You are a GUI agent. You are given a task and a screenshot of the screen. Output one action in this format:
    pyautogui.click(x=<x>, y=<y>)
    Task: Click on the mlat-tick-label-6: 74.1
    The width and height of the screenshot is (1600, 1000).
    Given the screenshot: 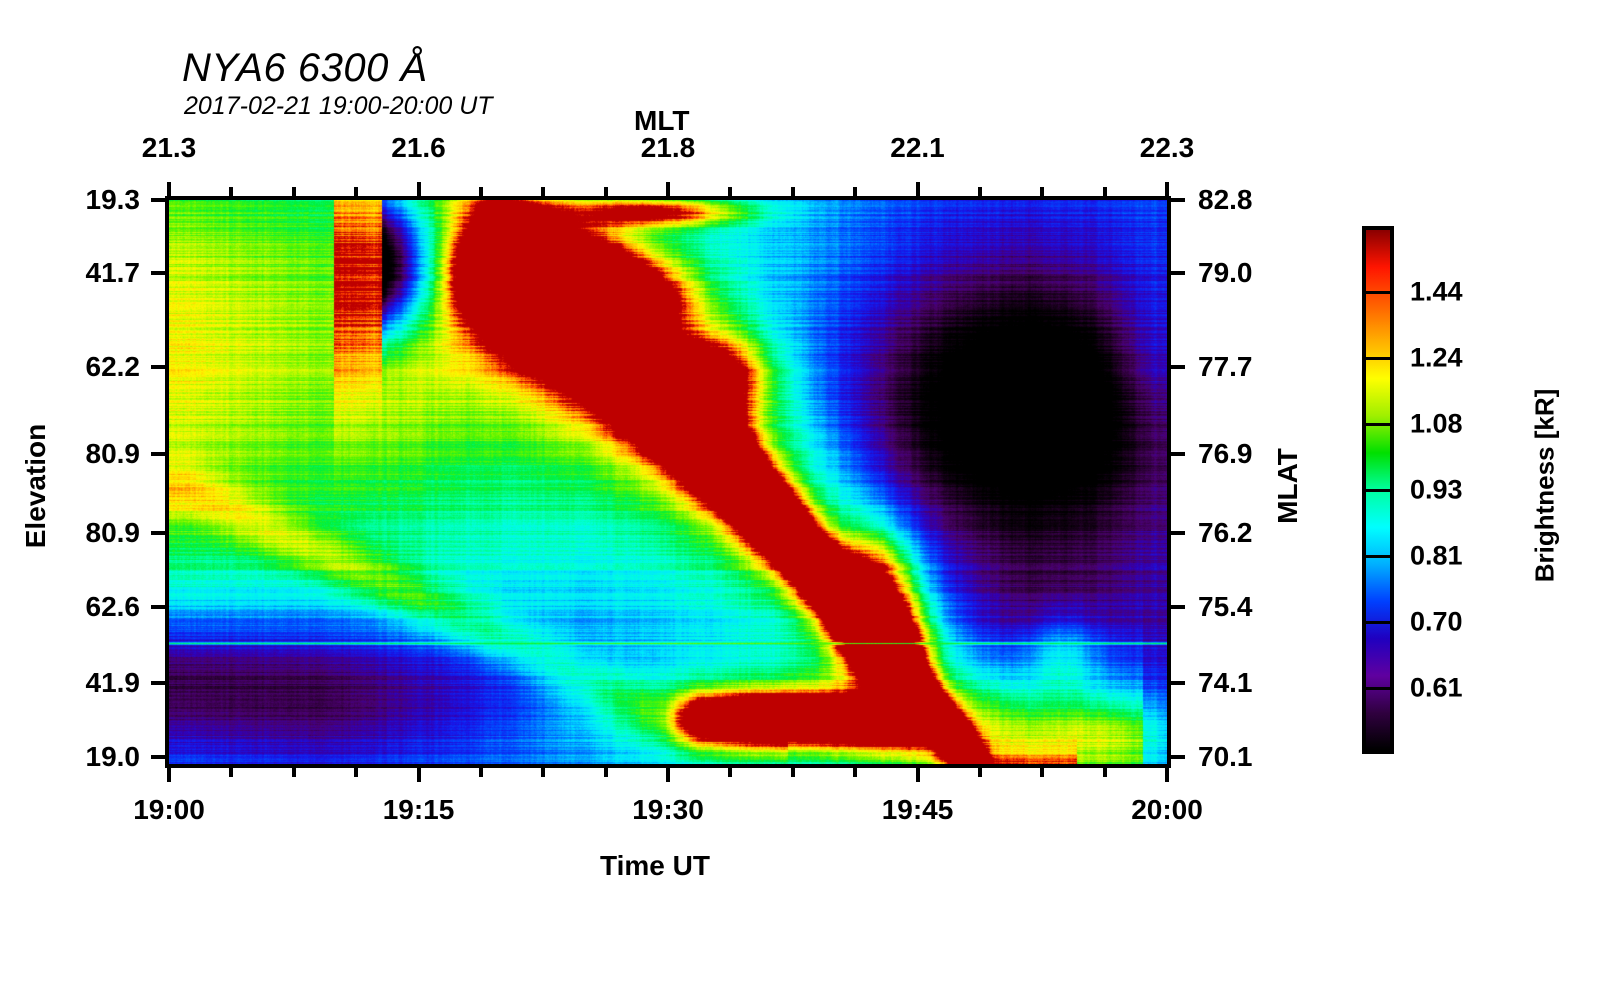 What is the action you would take?
    pyautogui.click(x=1225, y=683)
    